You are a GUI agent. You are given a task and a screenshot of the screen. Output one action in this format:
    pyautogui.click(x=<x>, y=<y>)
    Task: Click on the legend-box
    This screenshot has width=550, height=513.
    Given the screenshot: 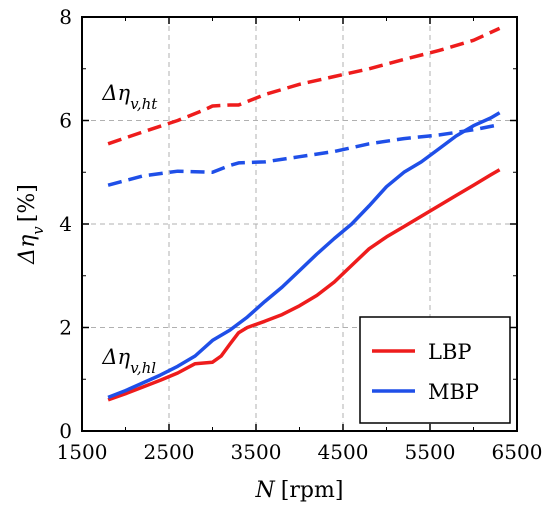 What is the action you would take?
    pyautogui.click(x=435, y=370)
    